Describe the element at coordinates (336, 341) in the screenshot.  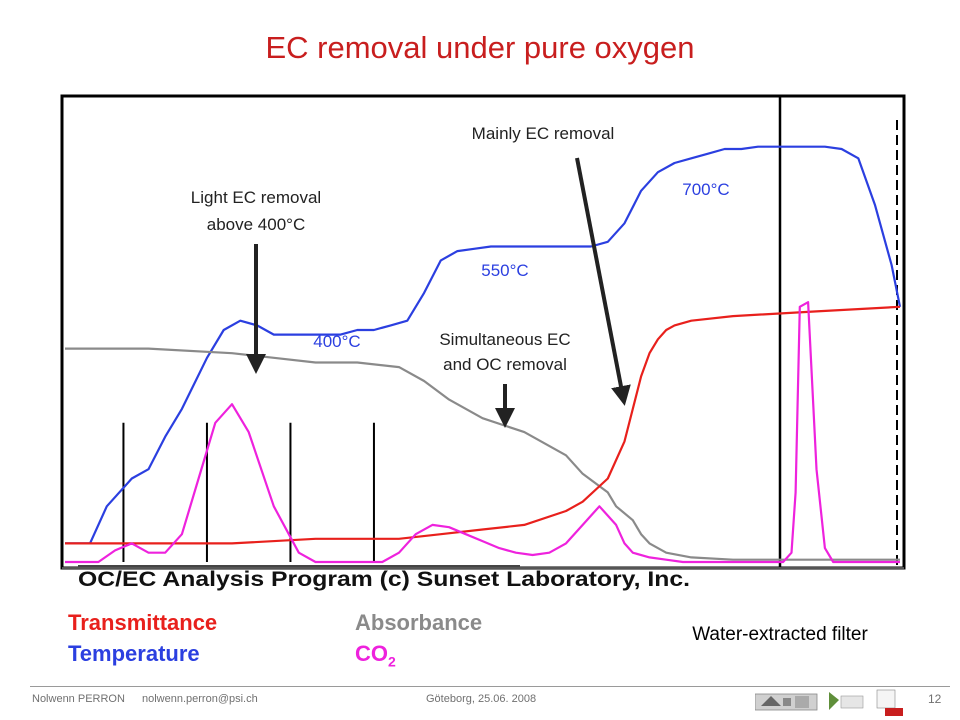
I see `label-400c: 400°C` at that location.